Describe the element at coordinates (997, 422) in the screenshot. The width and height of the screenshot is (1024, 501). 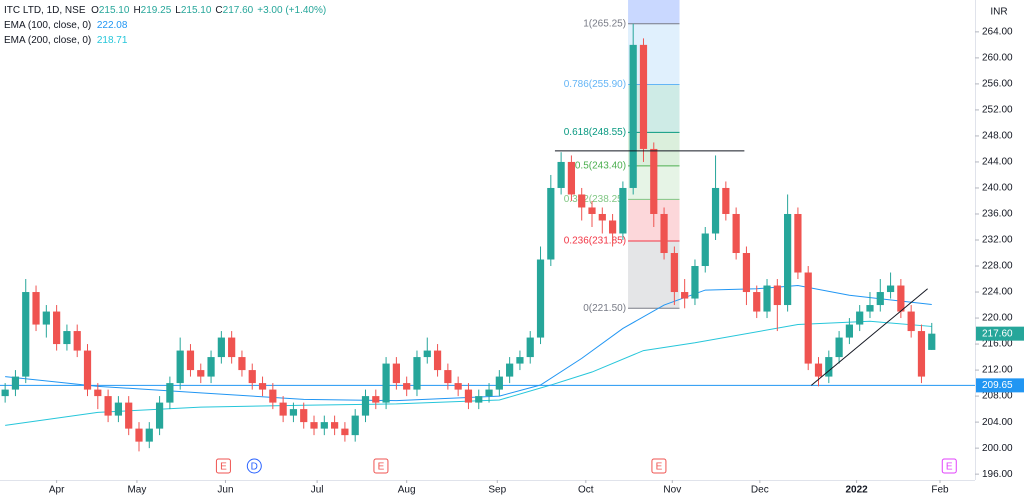
I see `y-tick-label: 204.00` at that location.